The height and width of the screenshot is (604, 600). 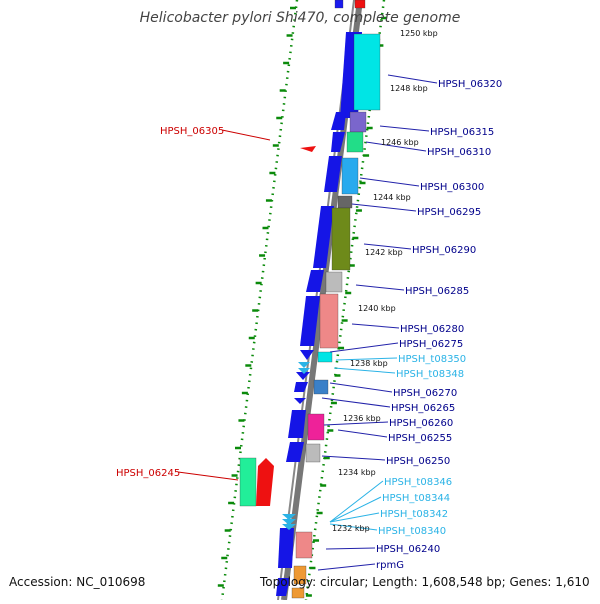 I want to click on scale-label: 1248 kbp, so click(x=409, y=88).